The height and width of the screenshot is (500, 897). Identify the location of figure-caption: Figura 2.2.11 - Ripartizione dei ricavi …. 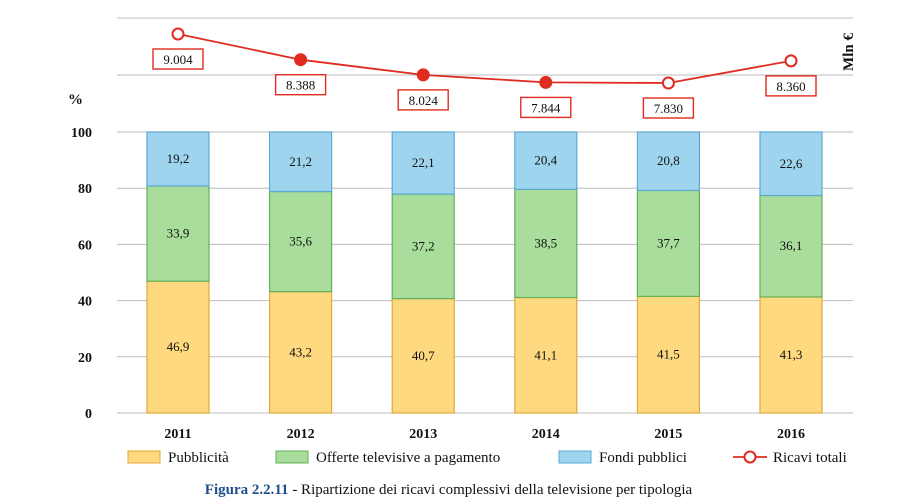
(448, 490).